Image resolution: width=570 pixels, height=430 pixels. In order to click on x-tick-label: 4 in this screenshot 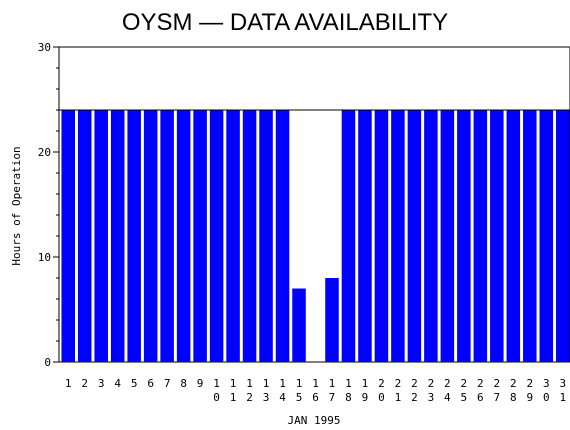, I will do `click(117, 383)`.